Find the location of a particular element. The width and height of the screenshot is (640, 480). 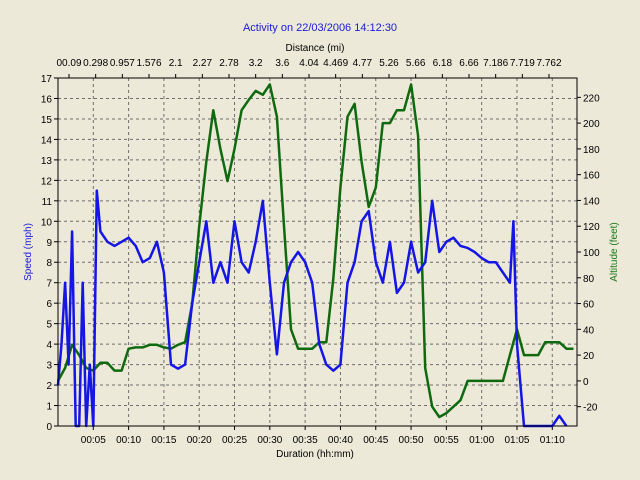

top-tick-label: 5.26 is located at coordinates (389, 63).